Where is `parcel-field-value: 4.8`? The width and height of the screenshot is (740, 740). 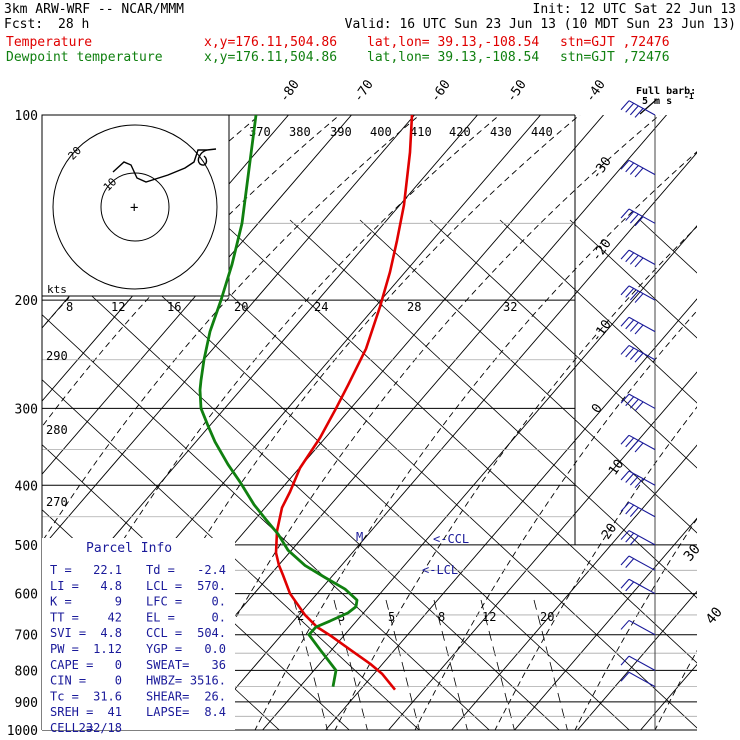
parcel-field-value: 4.8 is located at coordinates (111, 633).